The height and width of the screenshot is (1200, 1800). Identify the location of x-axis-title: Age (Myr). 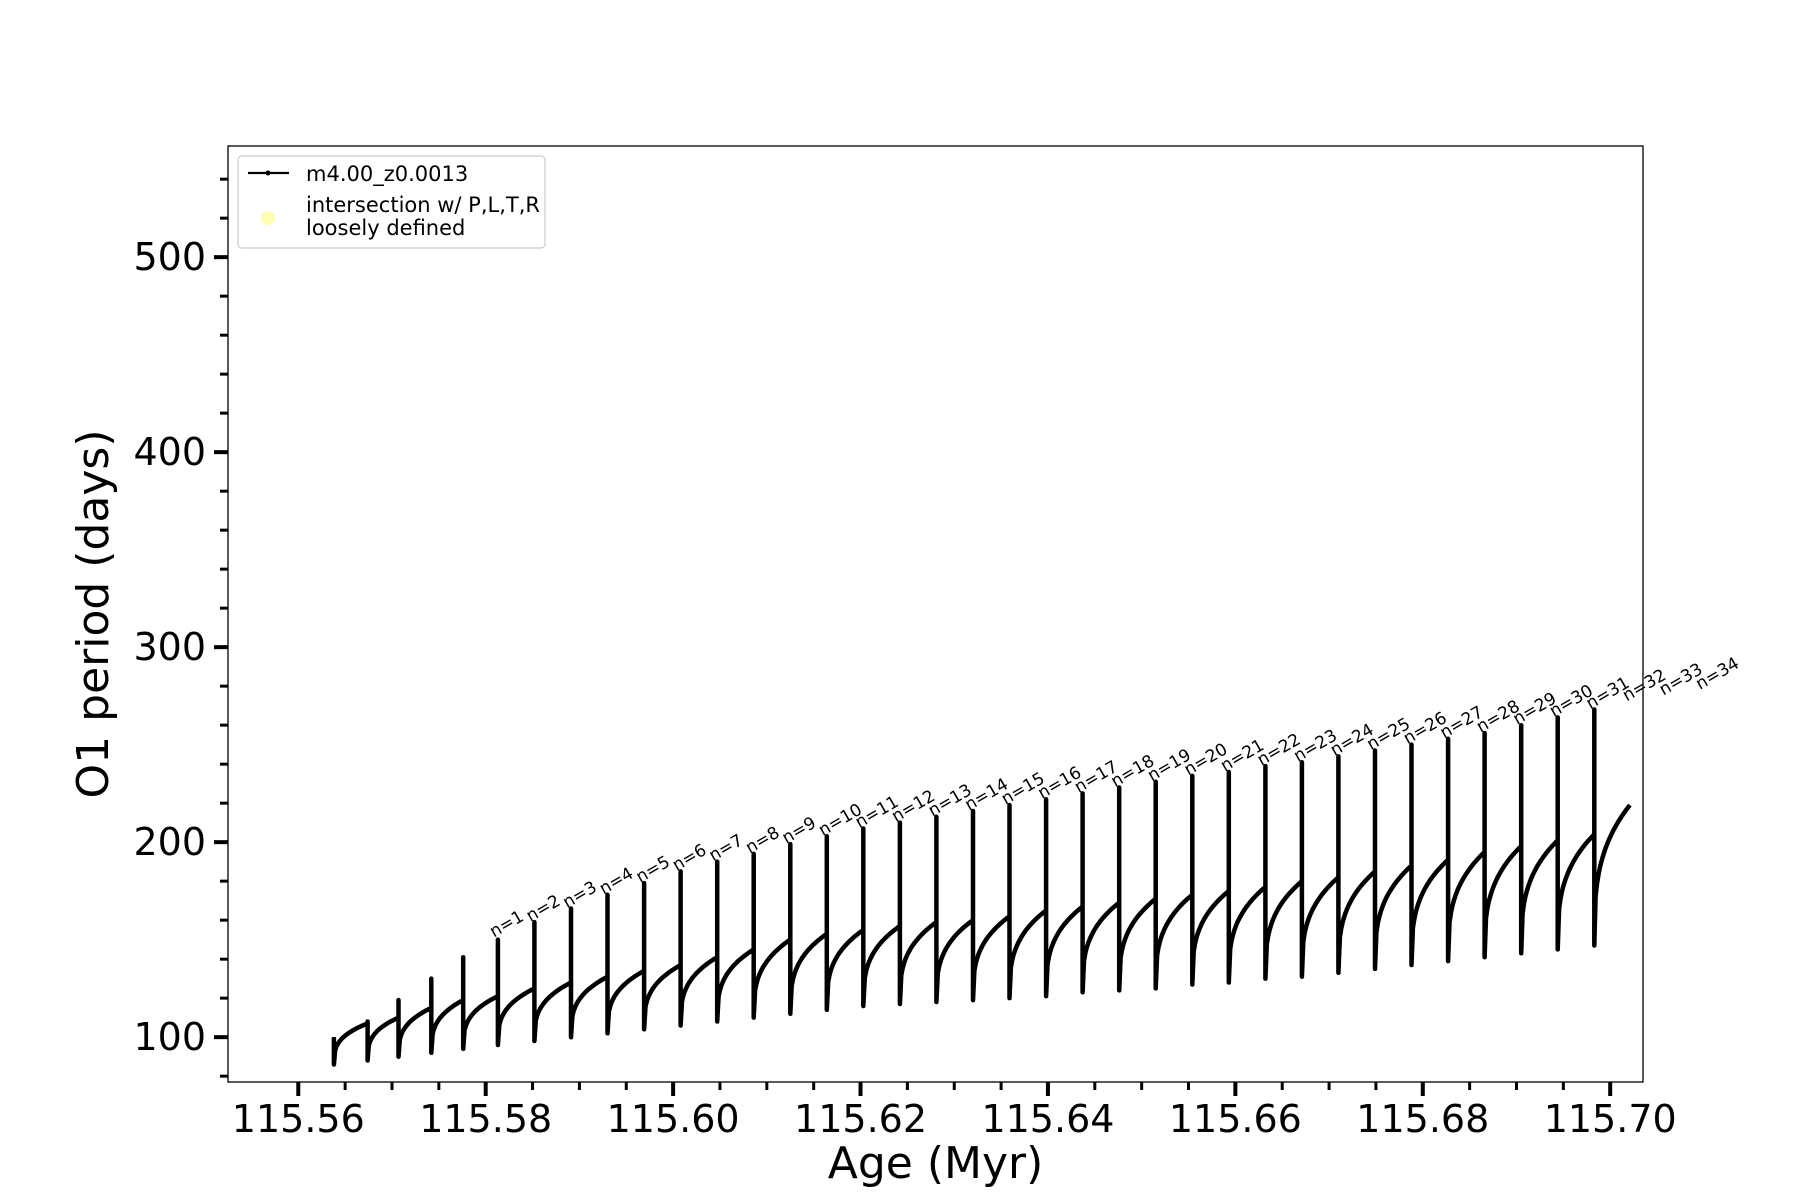
(936, 1163).